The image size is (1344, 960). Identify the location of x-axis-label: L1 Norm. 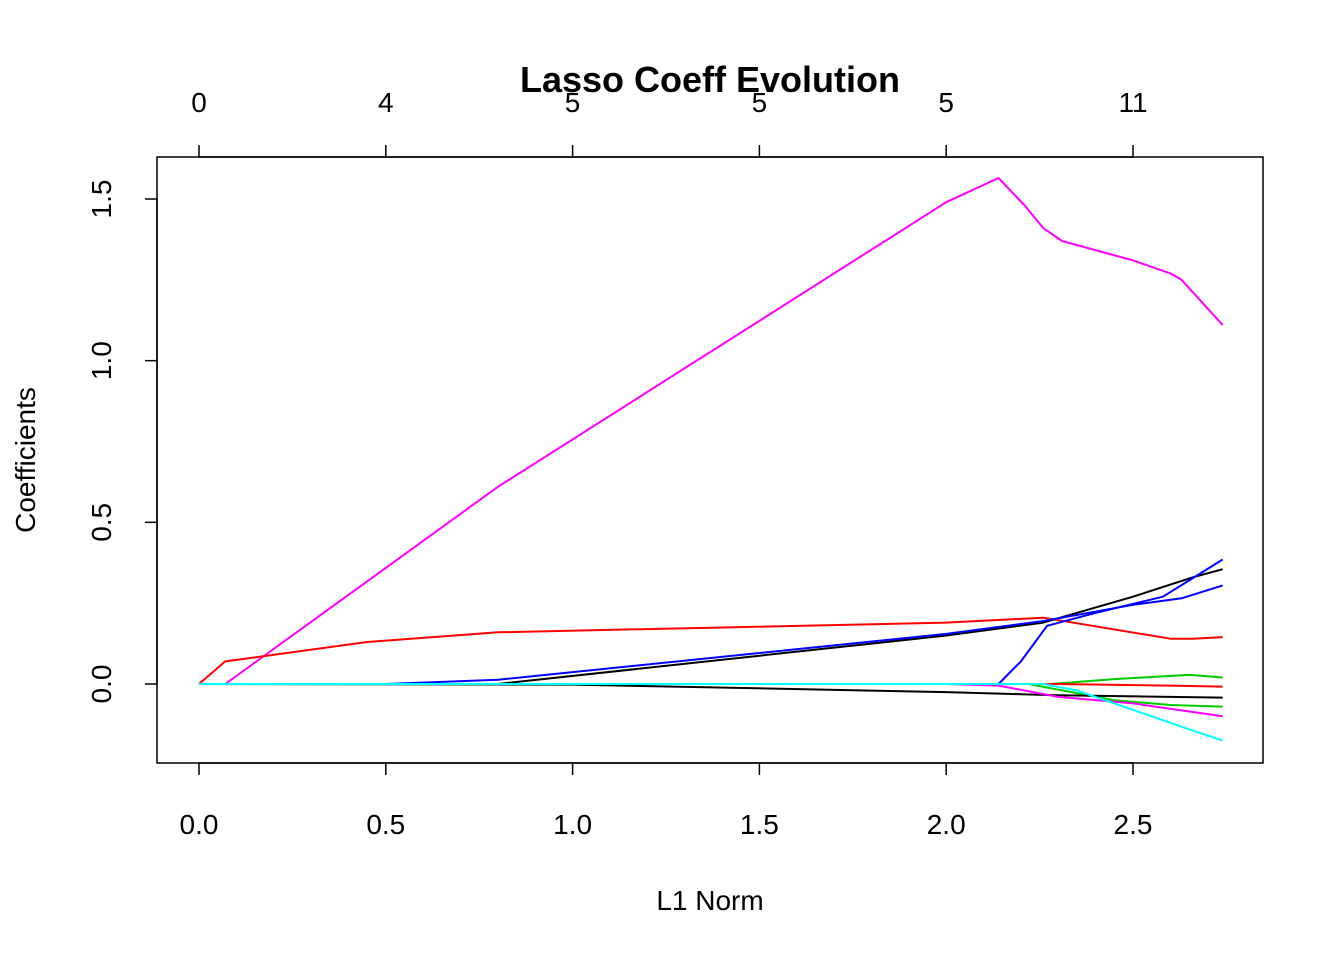
(709, 900).